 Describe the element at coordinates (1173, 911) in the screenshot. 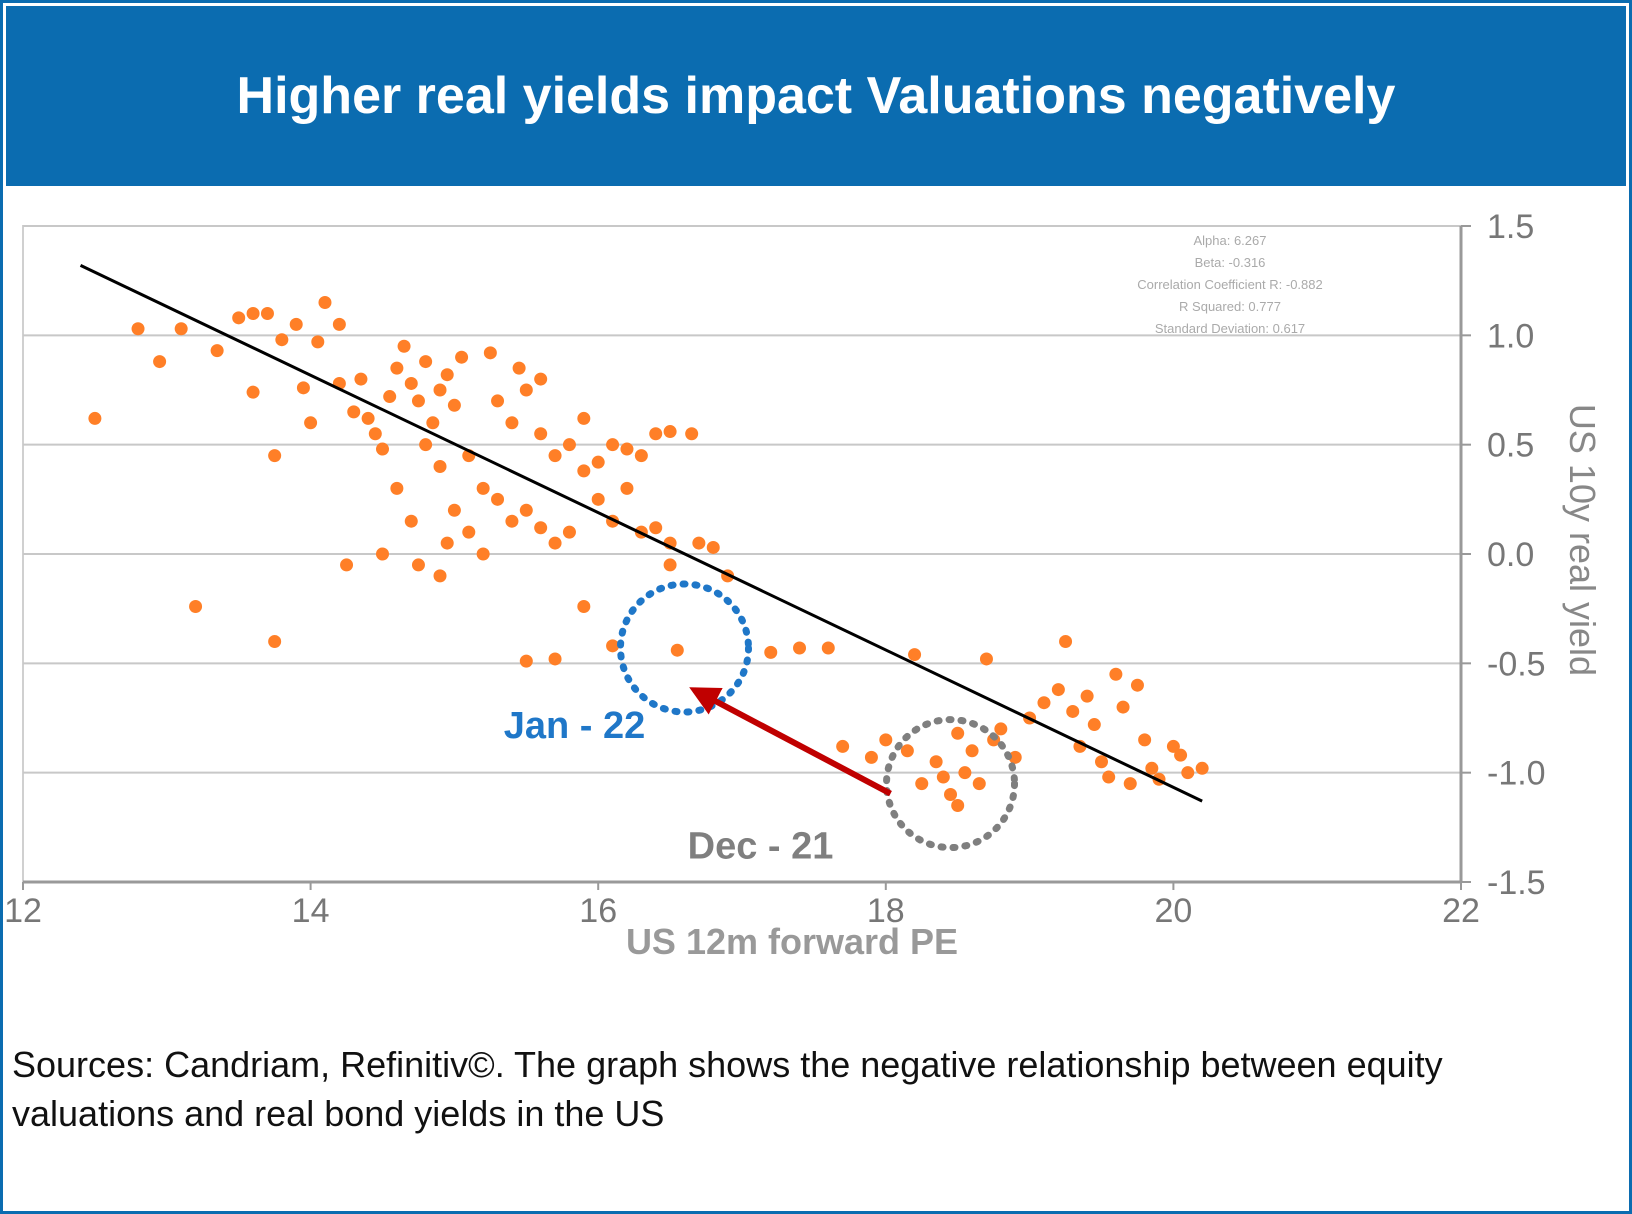

I see `x-tick-label: 20` at that location.